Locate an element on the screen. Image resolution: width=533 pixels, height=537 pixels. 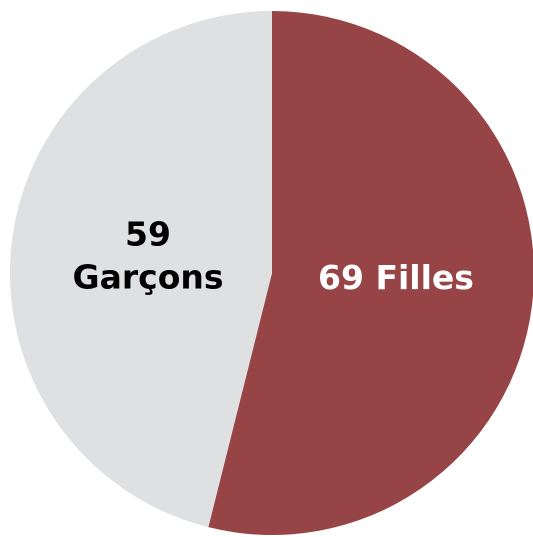
pie-slice-label-1: 59 Garçons is located at coordinates (148, 255).